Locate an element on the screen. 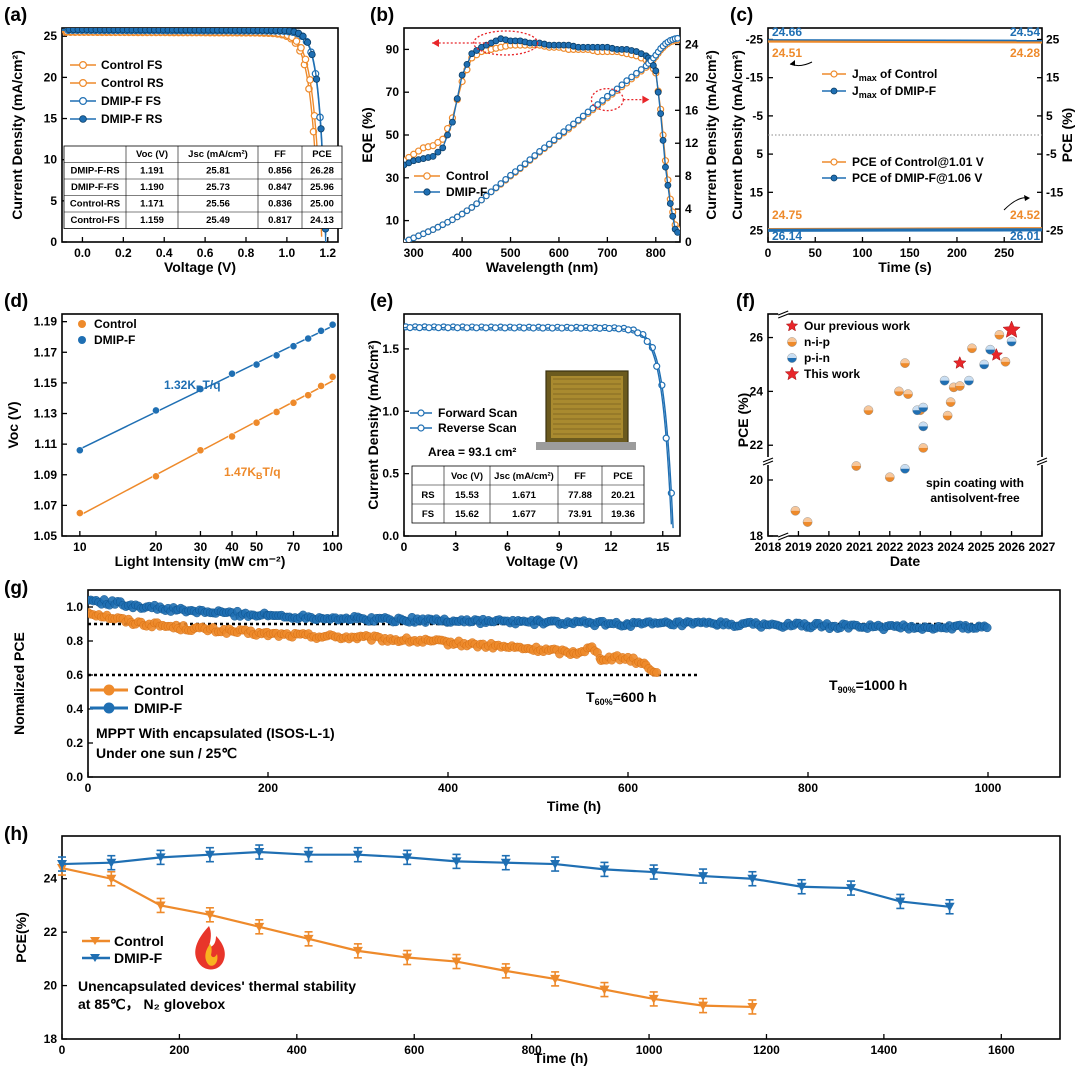 This screenshot has width=1080, height=1071. panel-g-x-tick-label: 200 is located at coordinates (268, 788).